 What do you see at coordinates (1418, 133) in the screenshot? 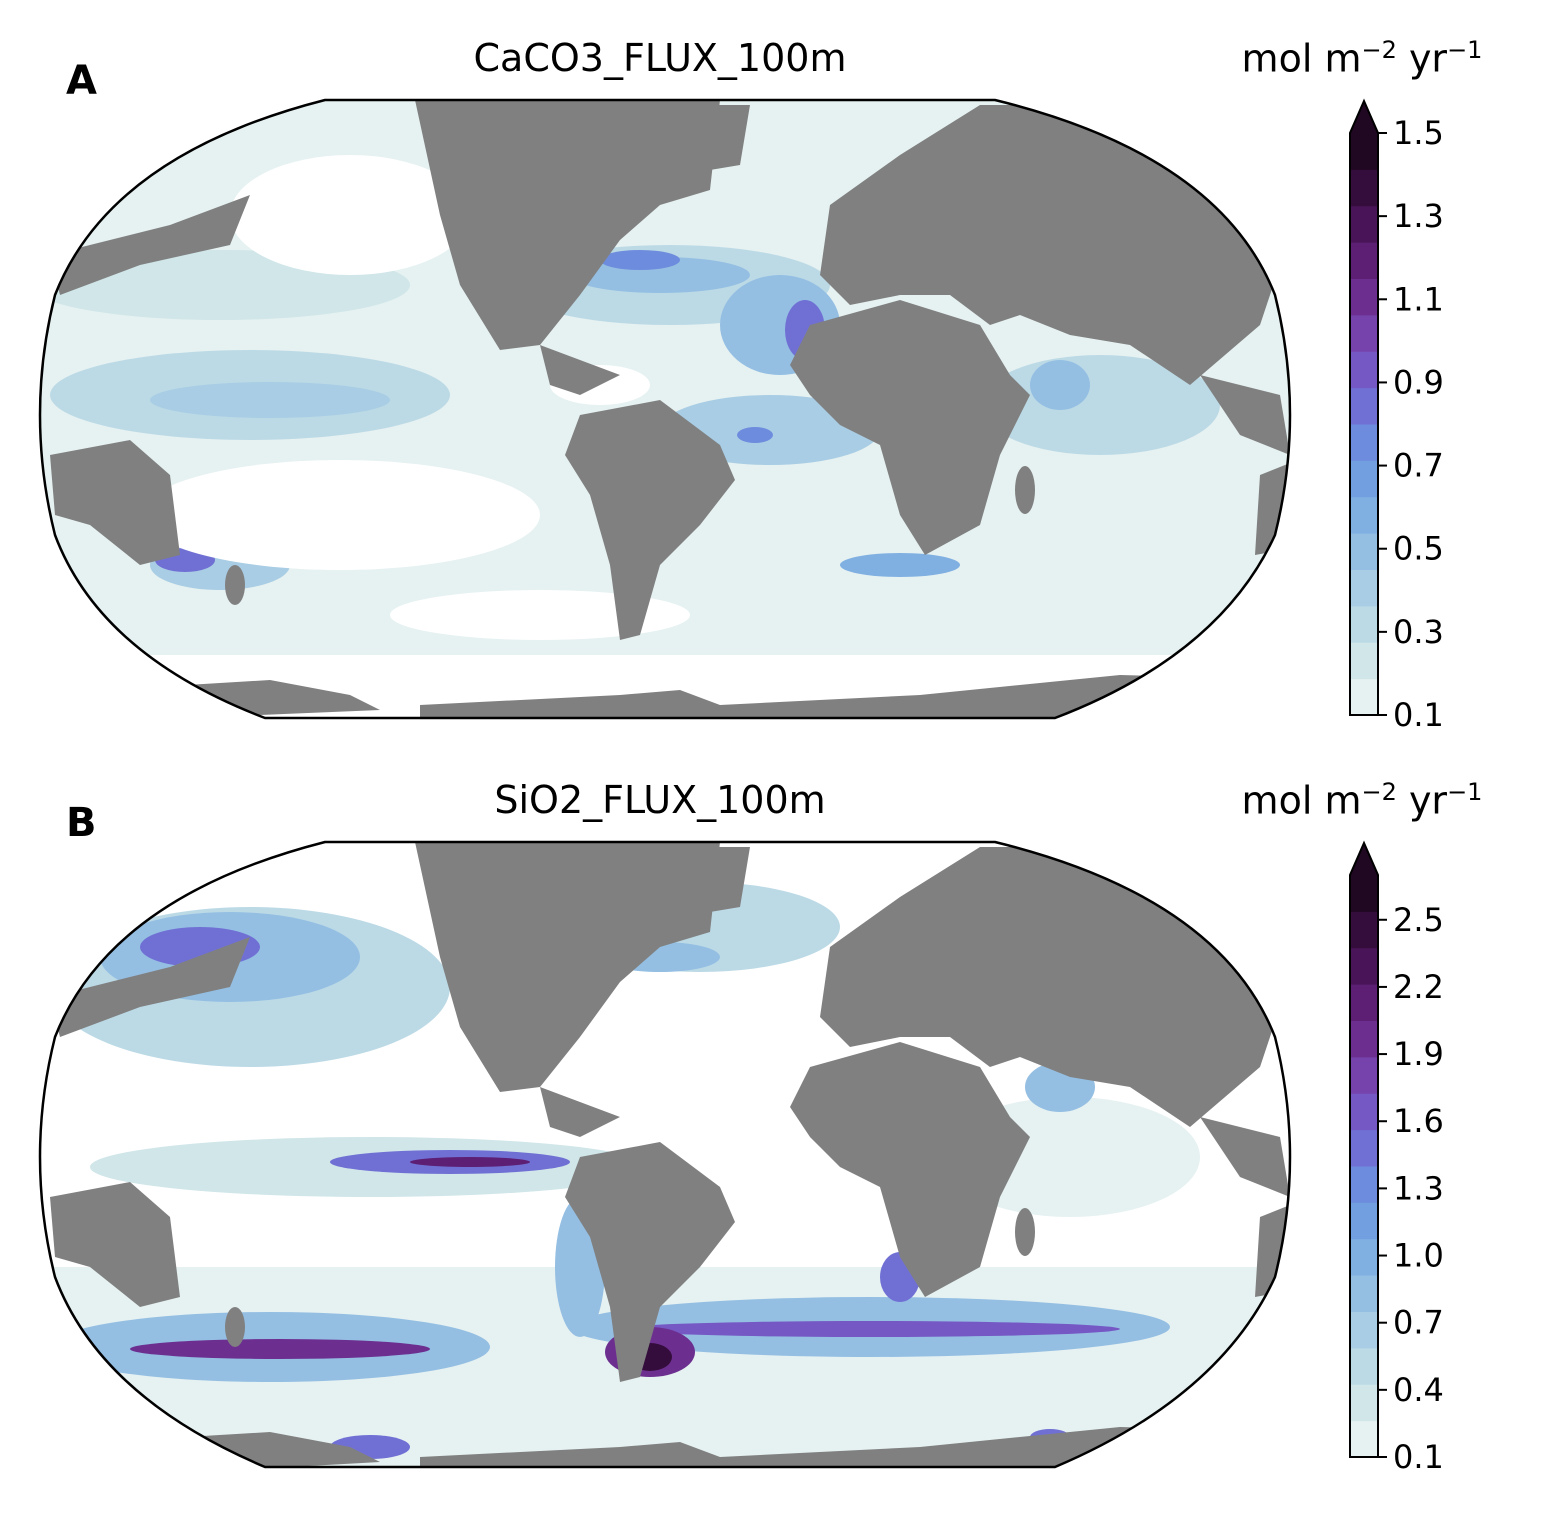
I see `colorbar-tick-label: 1.5` at bounding box center [1418, 133].